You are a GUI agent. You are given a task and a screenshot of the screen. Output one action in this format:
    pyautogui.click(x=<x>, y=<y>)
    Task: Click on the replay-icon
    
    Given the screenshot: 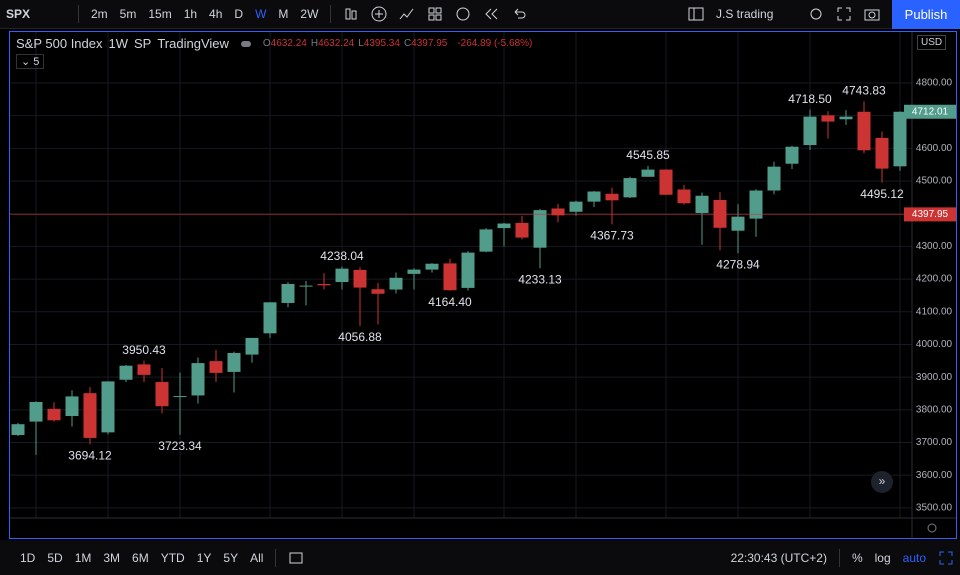 What is the action you would take?
    pyautogui.click(x=491, y=14)
    